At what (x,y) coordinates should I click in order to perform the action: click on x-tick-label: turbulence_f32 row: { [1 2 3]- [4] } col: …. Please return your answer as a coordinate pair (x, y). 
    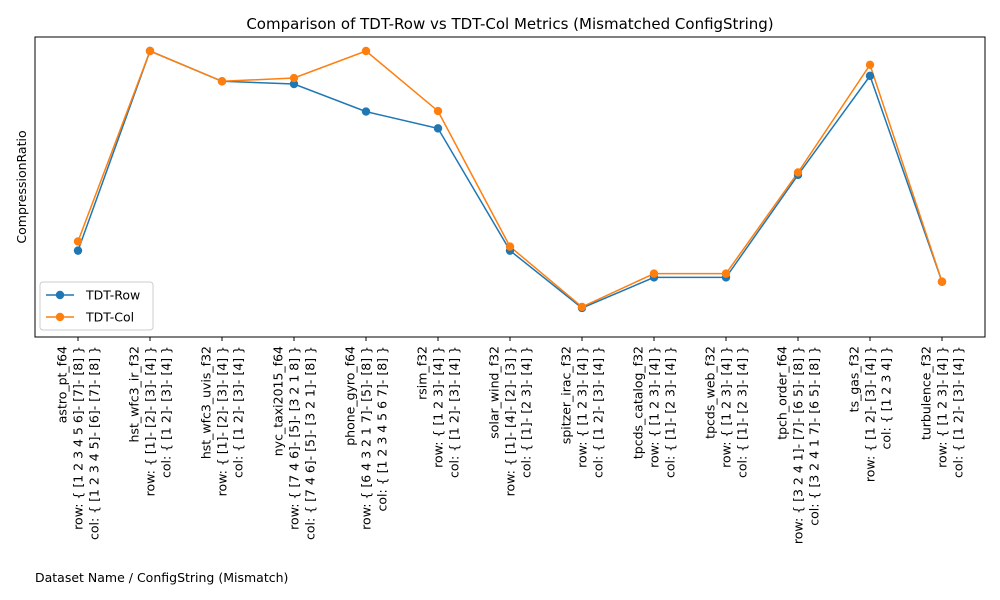
    Looking at the image, I should click on (942, 412).